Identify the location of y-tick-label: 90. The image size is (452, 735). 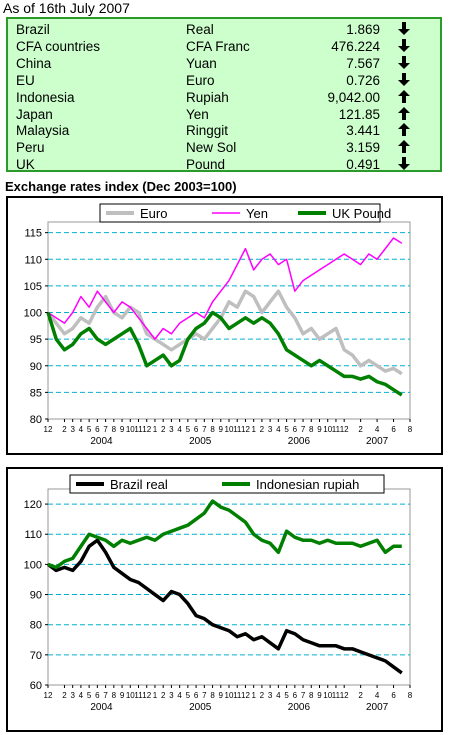
(36, 367).